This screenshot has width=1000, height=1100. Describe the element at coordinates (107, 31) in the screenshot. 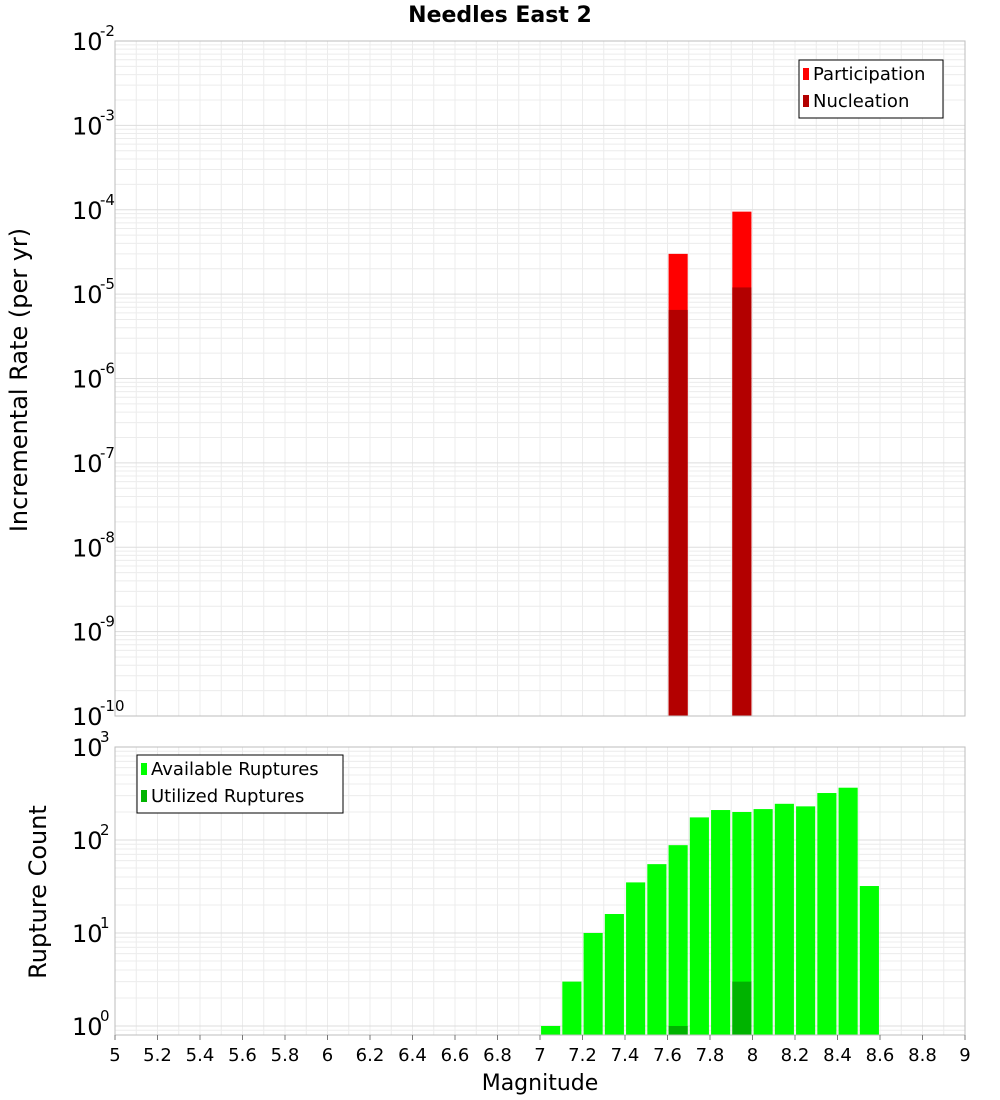

I see `rate-y-tick-exp: -2` at that location.